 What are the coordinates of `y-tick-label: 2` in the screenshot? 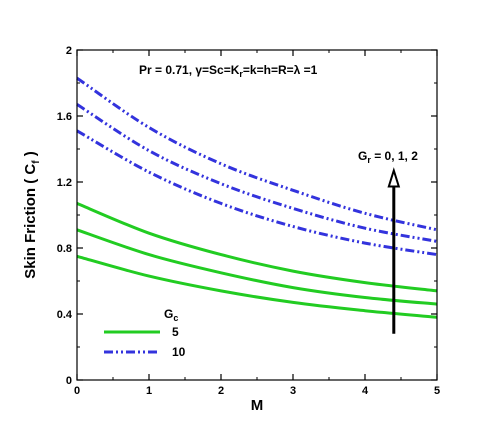 It's located at (69, 51).